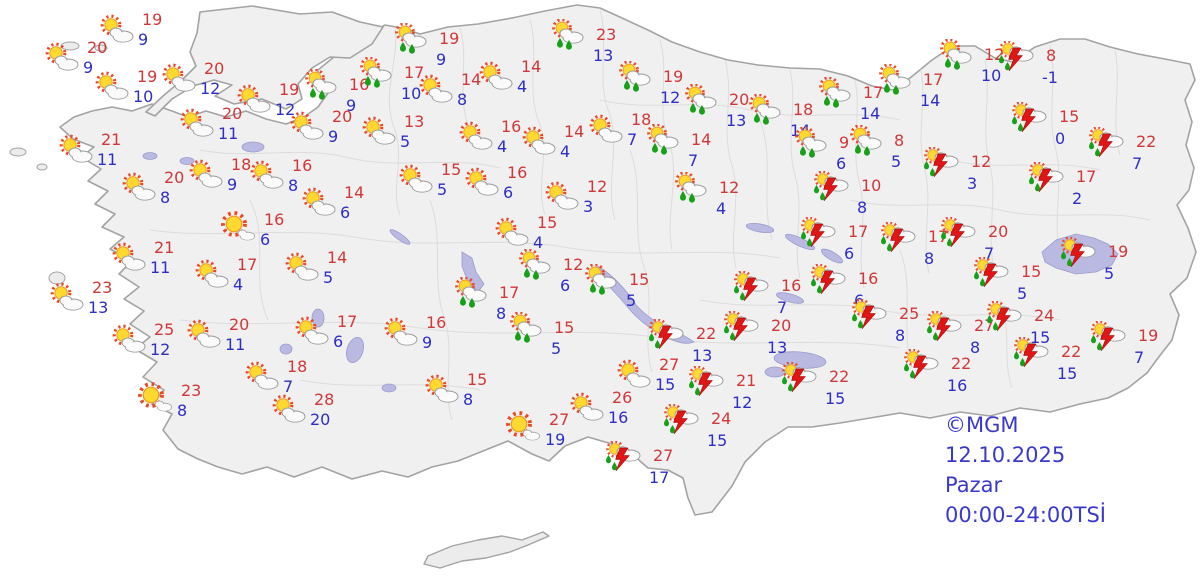 This screenshot has width=1200, height=579. What do you see at coordinates (721, 418) in the screenshot?
I see `high-temp: 24` at bounding box center [721, 418].